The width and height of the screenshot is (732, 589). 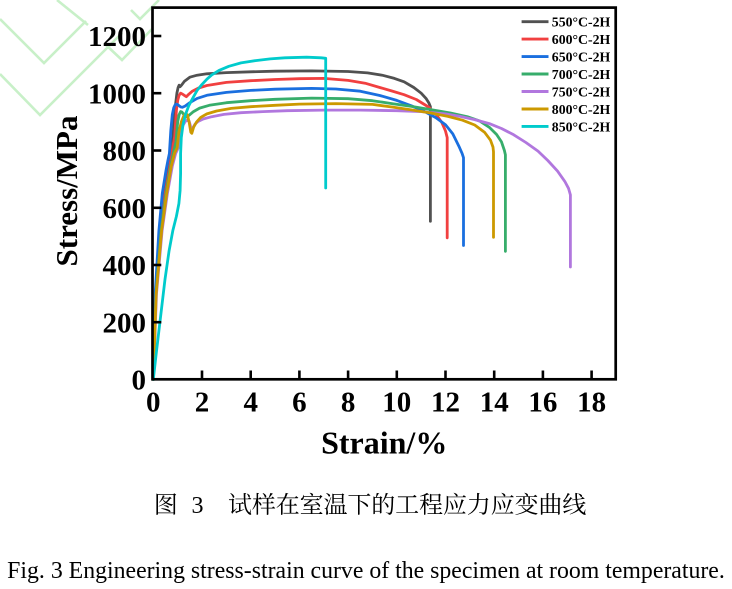 I want to click on svg-text: 800°C-2H, so click(x=581, y=109).